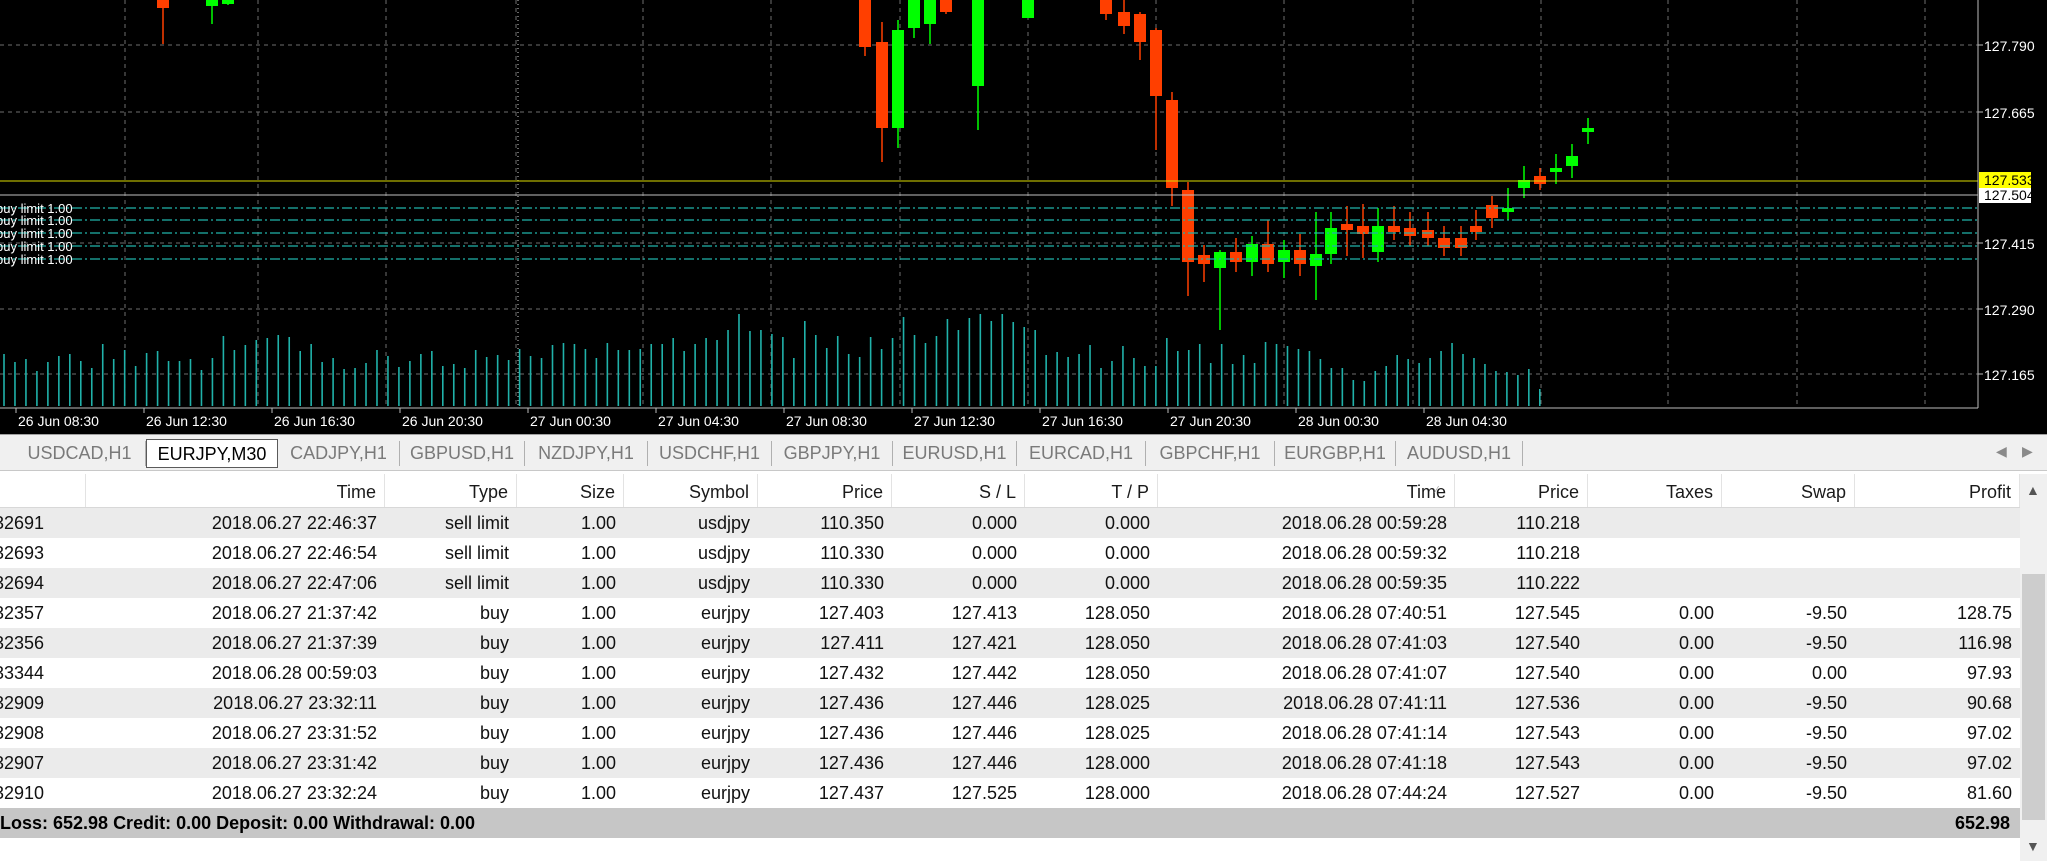 The image size is (2047, 861). What do you see at coordinates (1338, 421) in the screenshot?
I see `time-axis-label: 28 Jun 00:30` at bounding box center [1338, 421].